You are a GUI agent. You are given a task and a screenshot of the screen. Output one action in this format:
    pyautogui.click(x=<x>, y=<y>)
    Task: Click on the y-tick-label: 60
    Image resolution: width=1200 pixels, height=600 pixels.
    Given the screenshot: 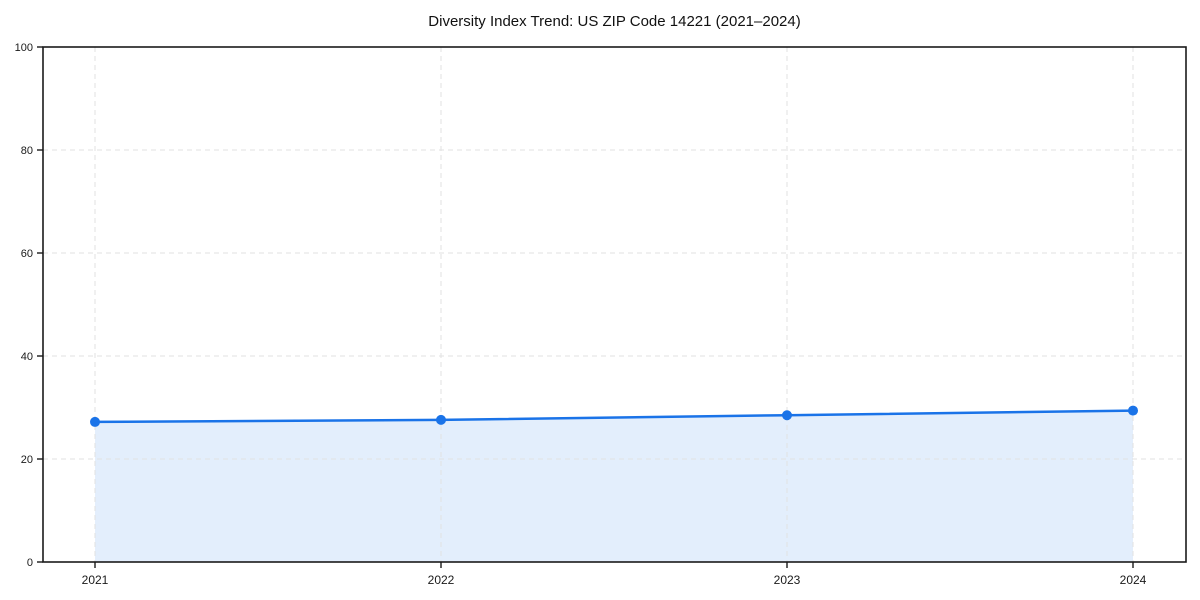 What is the action you would take?
    pyautogui.click(x=27, y=254)
    